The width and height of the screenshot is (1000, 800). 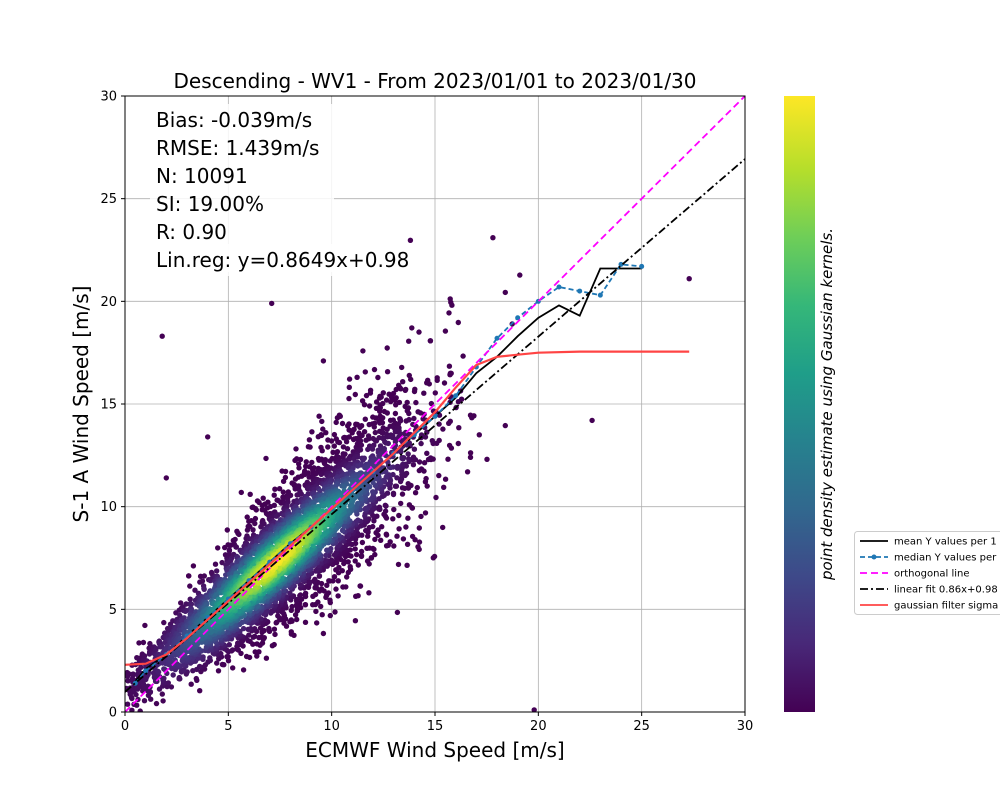 I want to click on y-axis-ticks: 0 5 10 15 20 25 30, so click(x=112, y=405).